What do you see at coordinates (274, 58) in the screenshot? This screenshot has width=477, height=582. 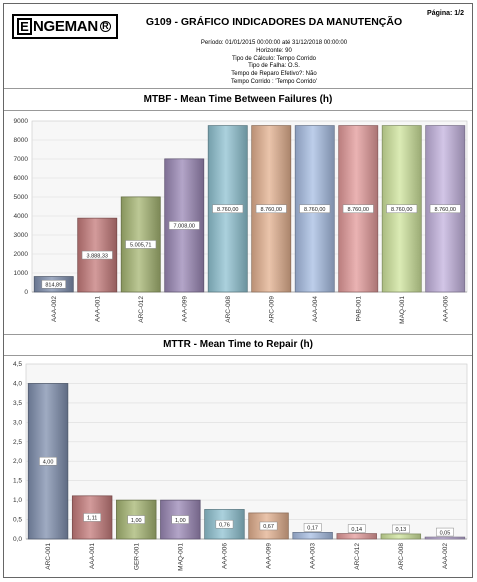 I see `param-calc-type: Tipo de Cálculo: Tempo Corrido` at bounding box center [274, 58].